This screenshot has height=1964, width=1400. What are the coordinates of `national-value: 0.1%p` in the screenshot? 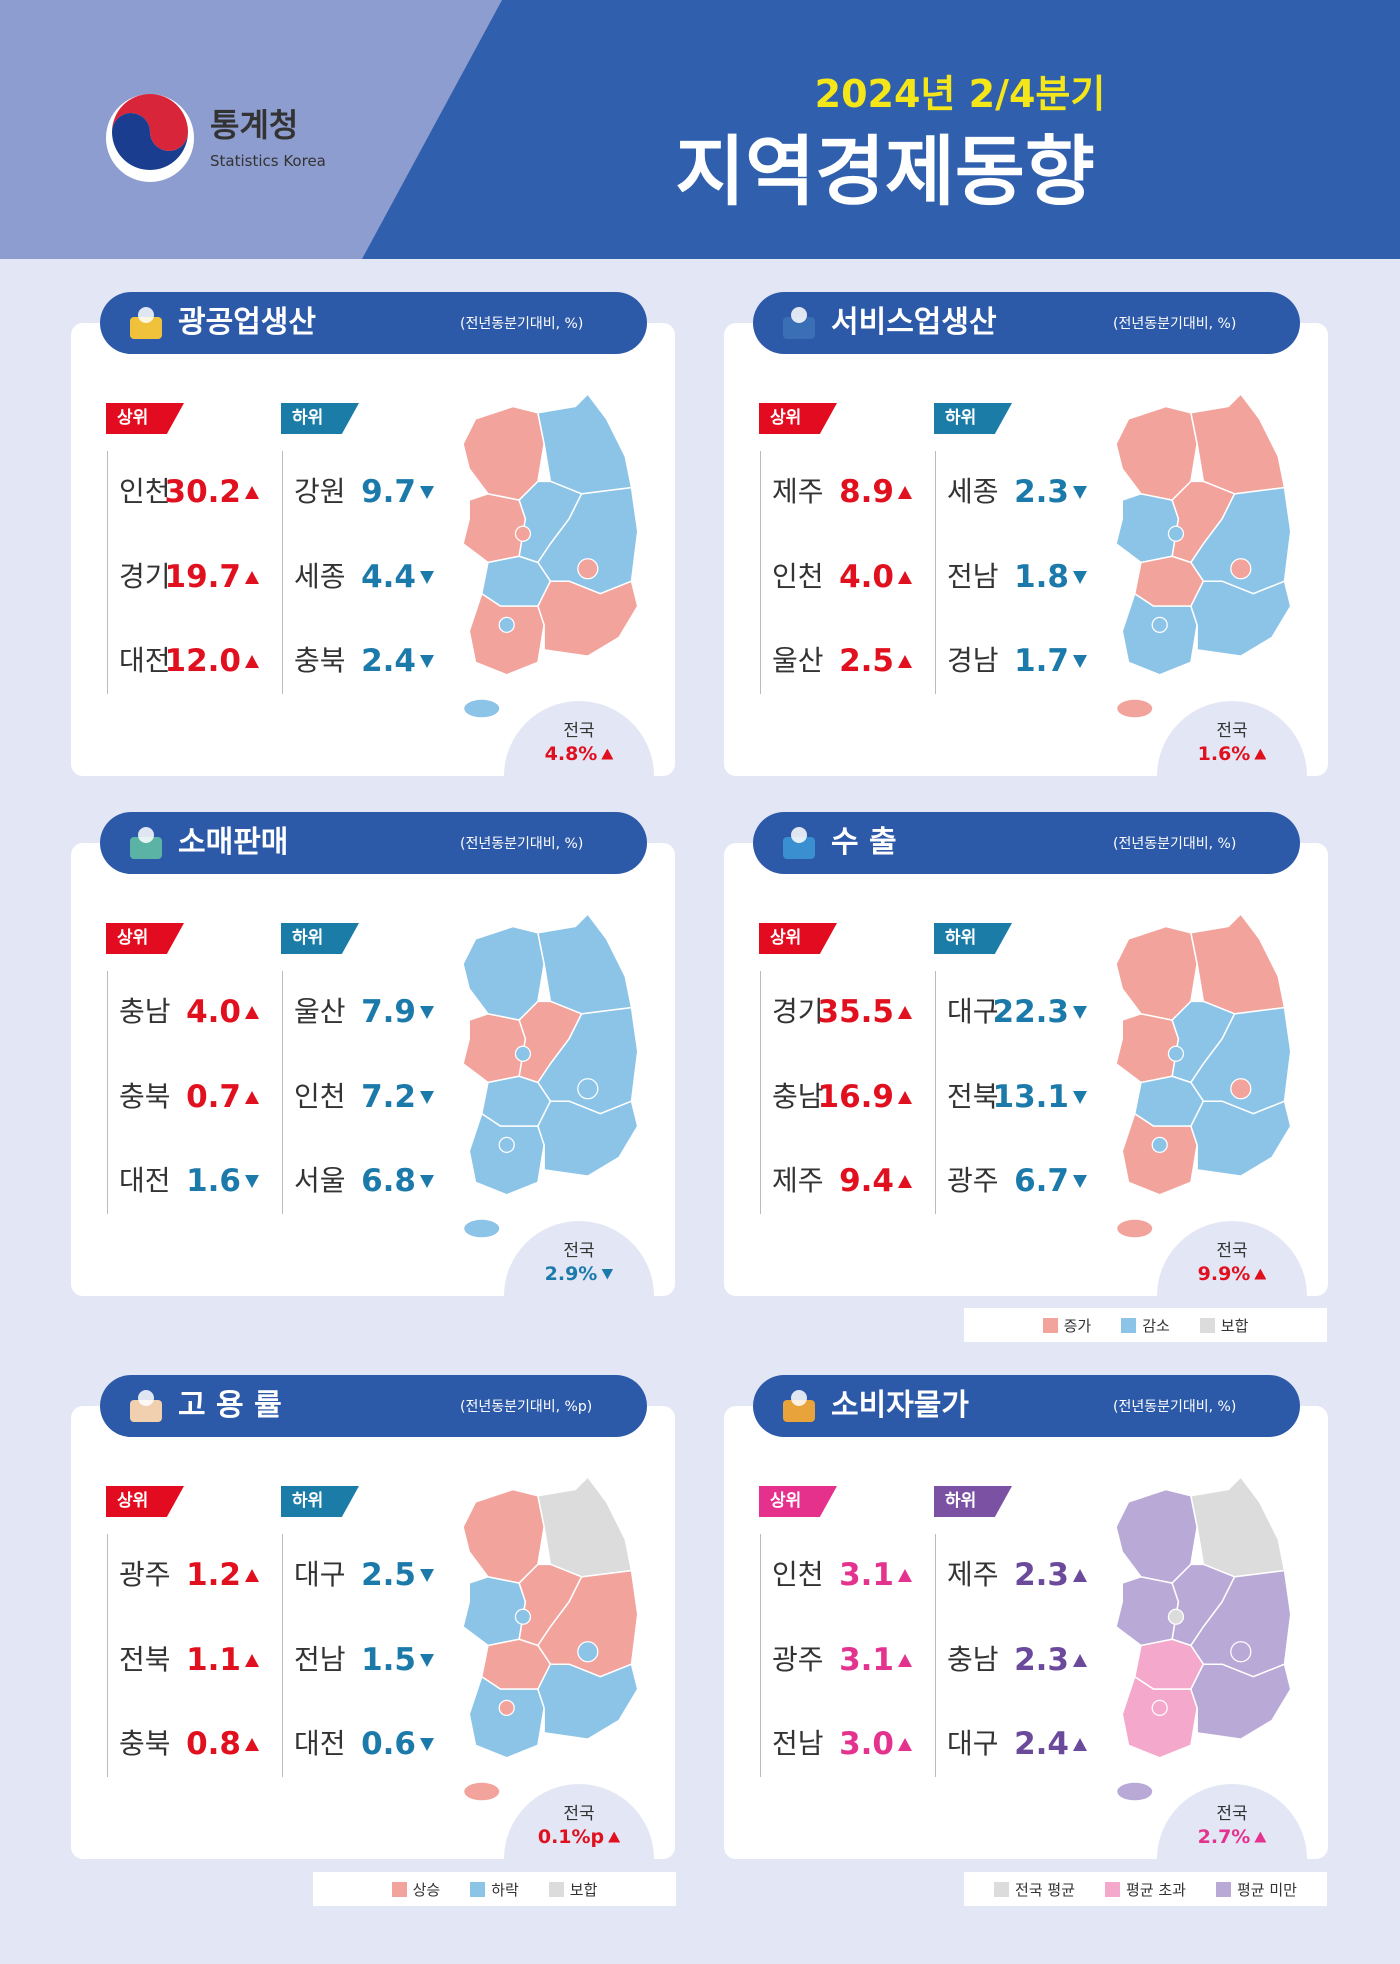 It's located at (571, 1837).